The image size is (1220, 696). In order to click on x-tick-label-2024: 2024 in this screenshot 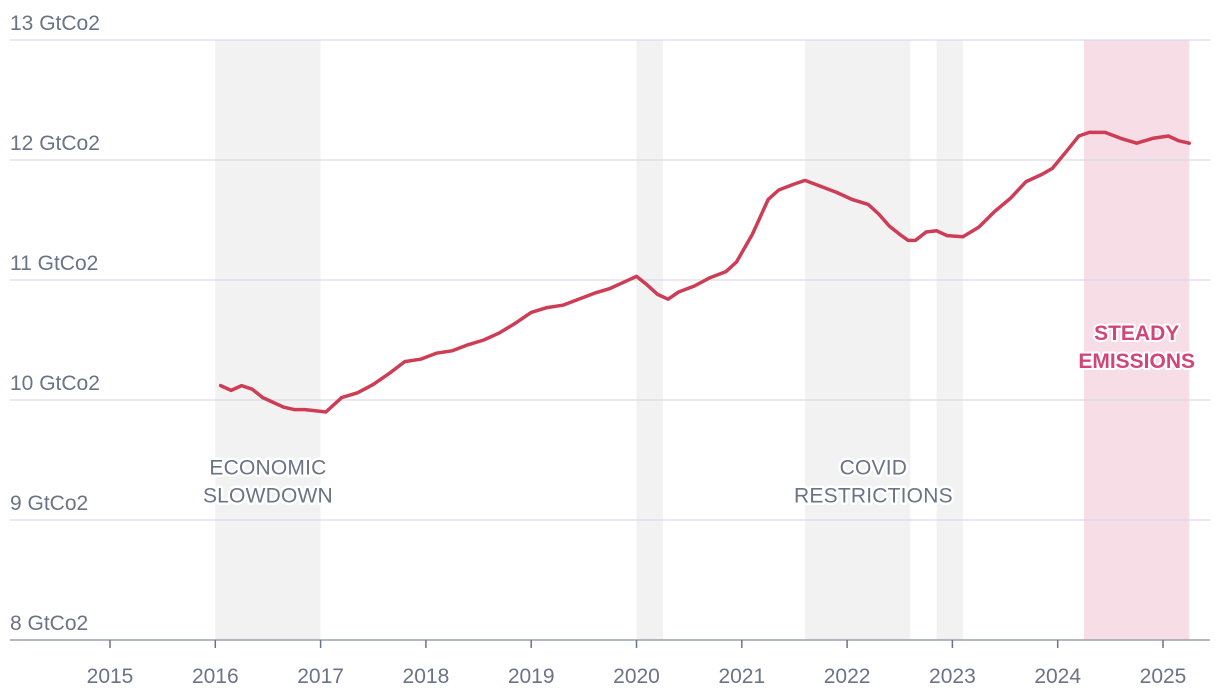, I will do `click(1057, 676)`.